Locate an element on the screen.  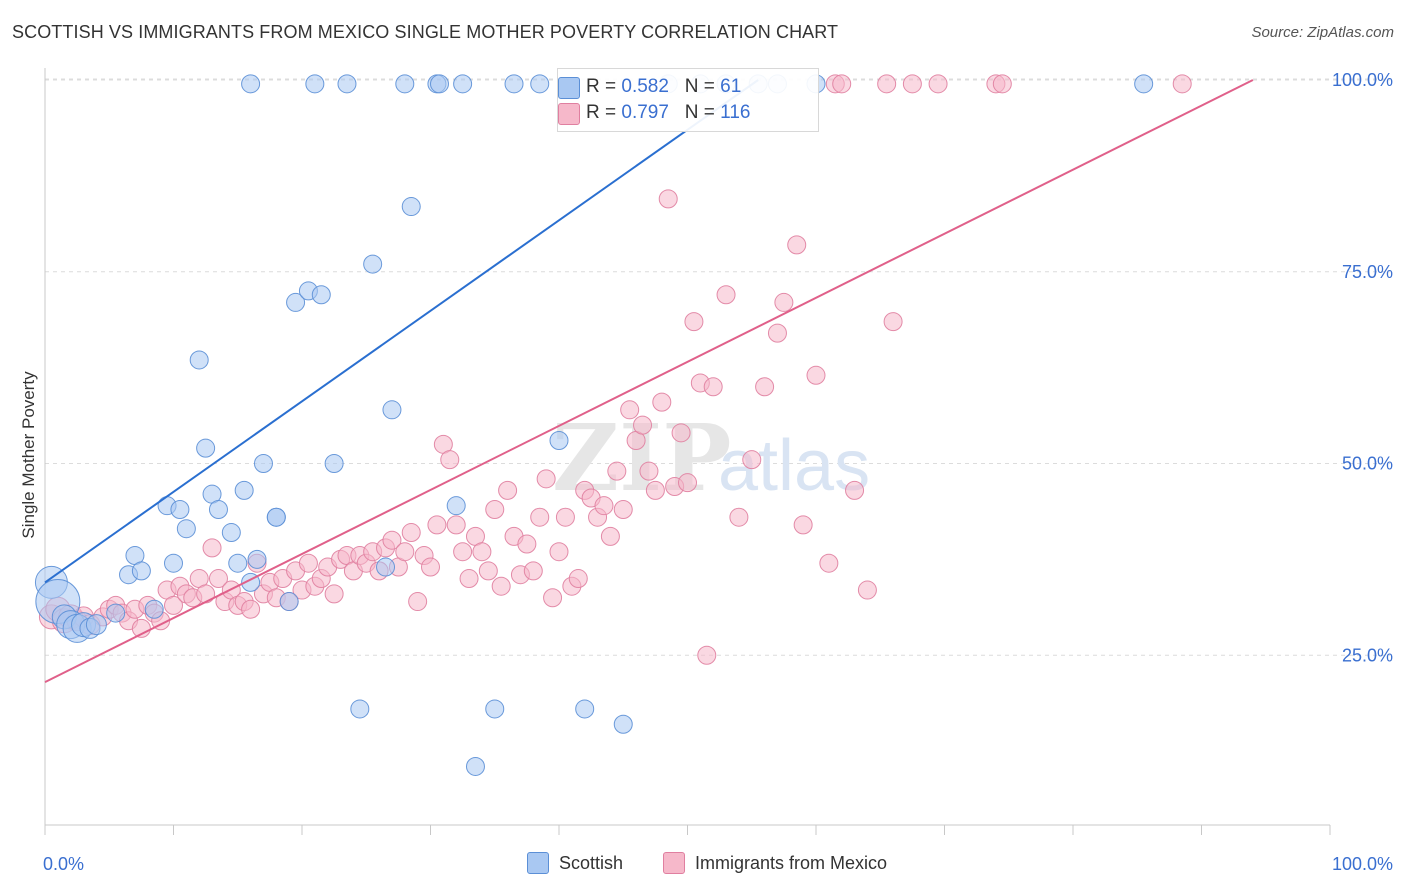
source-label: Source: ZipAtlas.com is located at coordinates (1322, 32).